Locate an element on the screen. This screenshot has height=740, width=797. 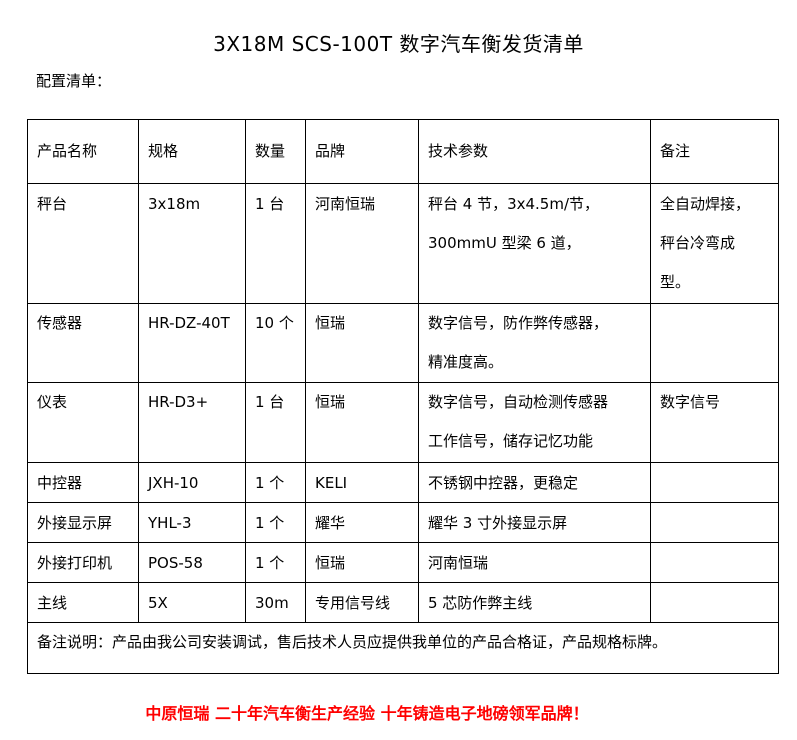
table-row: 外接打印机 POS-58 1 个恒瑞 河南恒瑞 is located at coordinates (403, 562).